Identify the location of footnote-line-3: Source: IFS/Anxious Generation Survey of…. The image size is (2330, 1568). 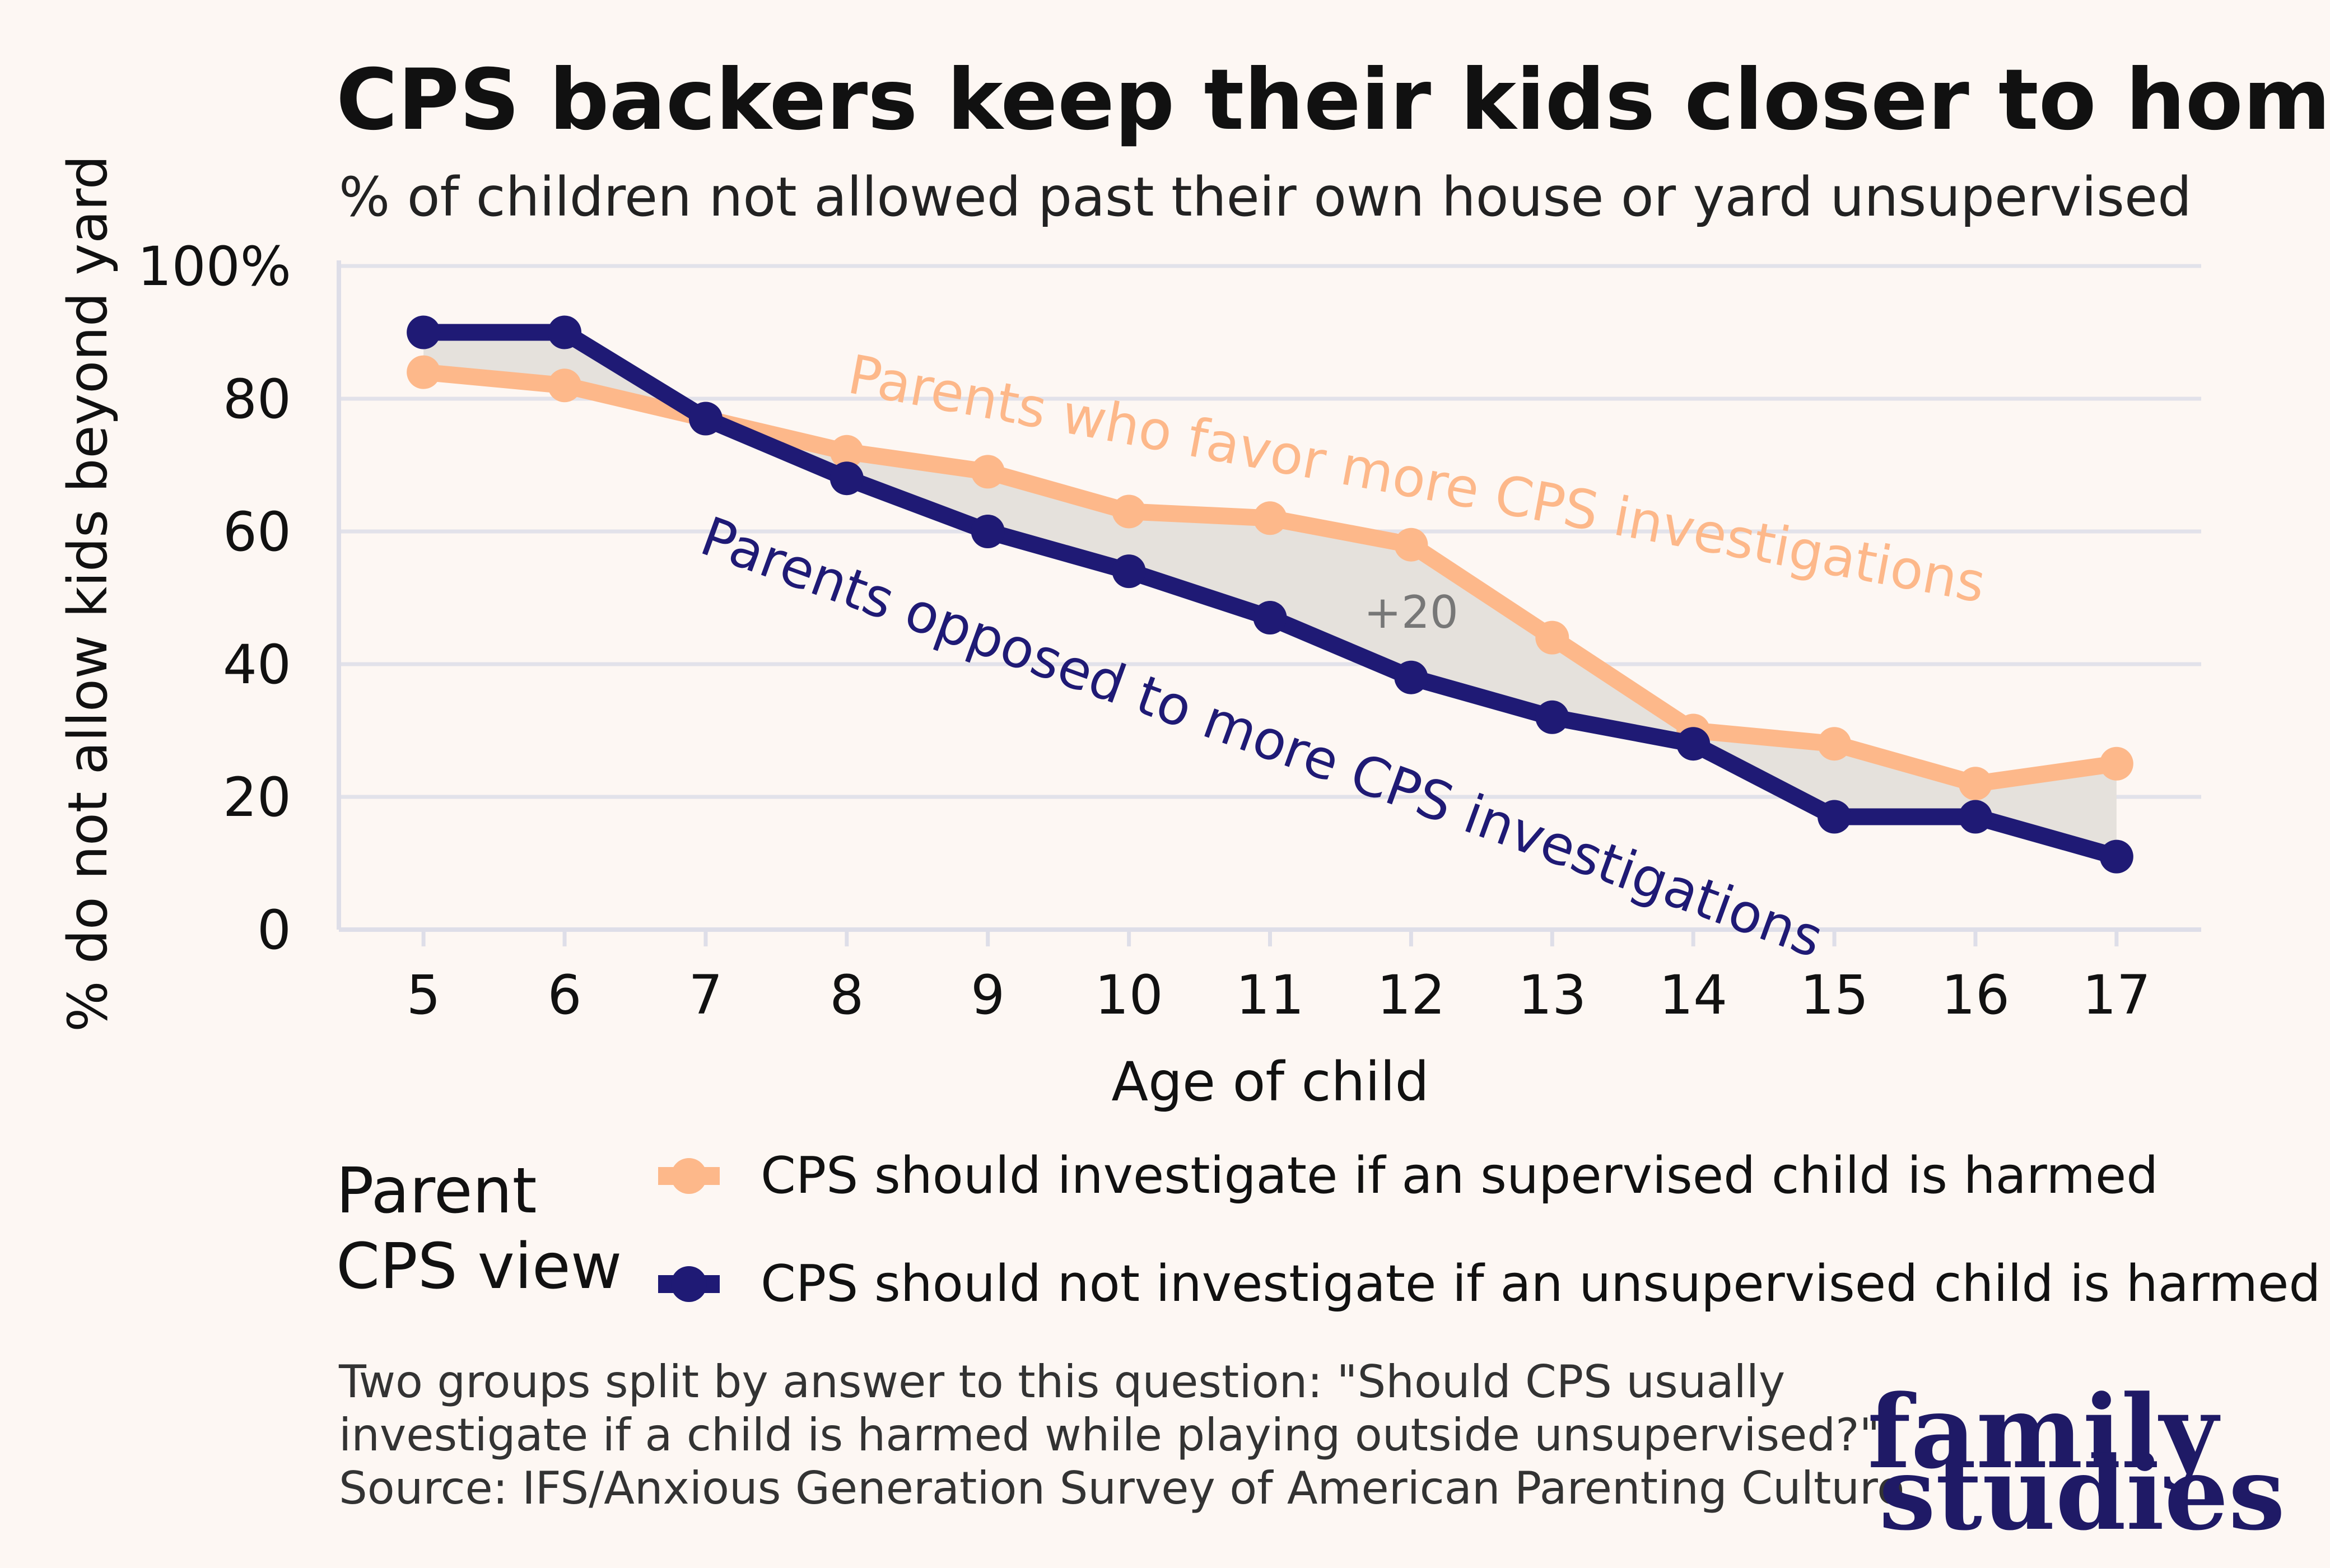
(1129, 1488).